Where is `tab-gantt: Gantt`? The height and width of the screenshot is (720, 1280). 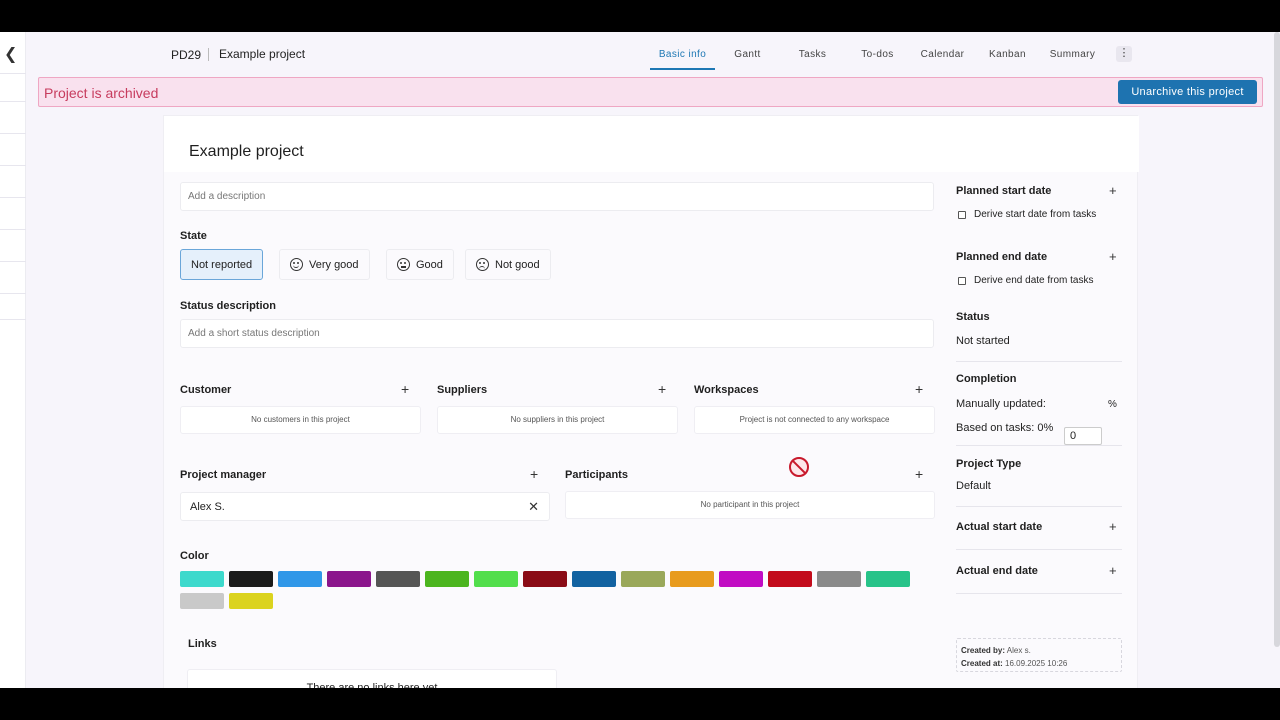 tab-gantt: Gantt is located at coordinates (747, 54).